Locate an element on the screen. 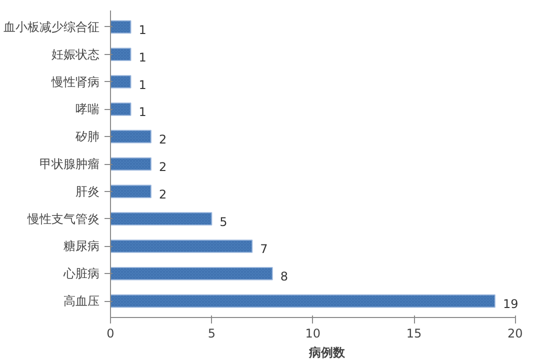  y-tick-label: 哮喘 is located at coordinates (88, 109).